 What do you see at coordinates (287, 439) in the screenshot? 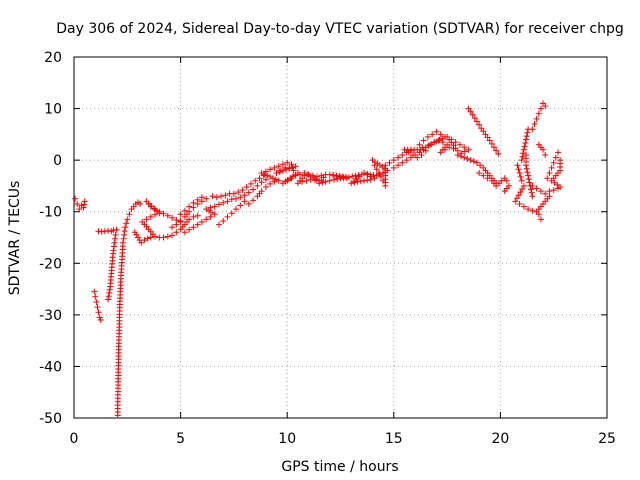
I see `x-tick-label: 10` at bounding box center [287, 439].